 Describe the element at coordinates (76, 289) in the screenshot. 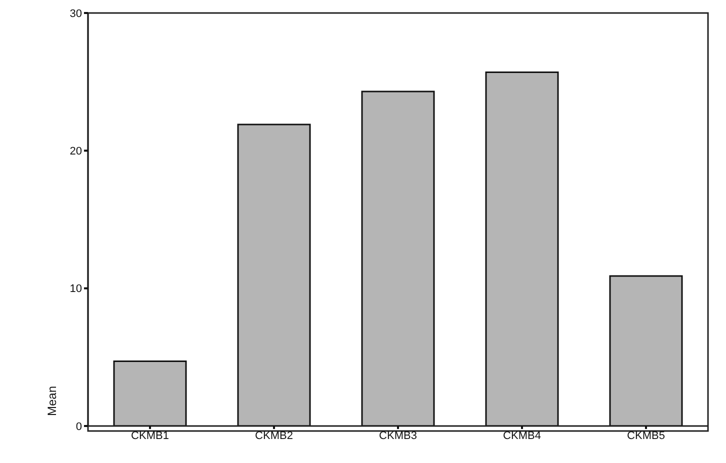

I see `y-tick-label: 10` at that location.